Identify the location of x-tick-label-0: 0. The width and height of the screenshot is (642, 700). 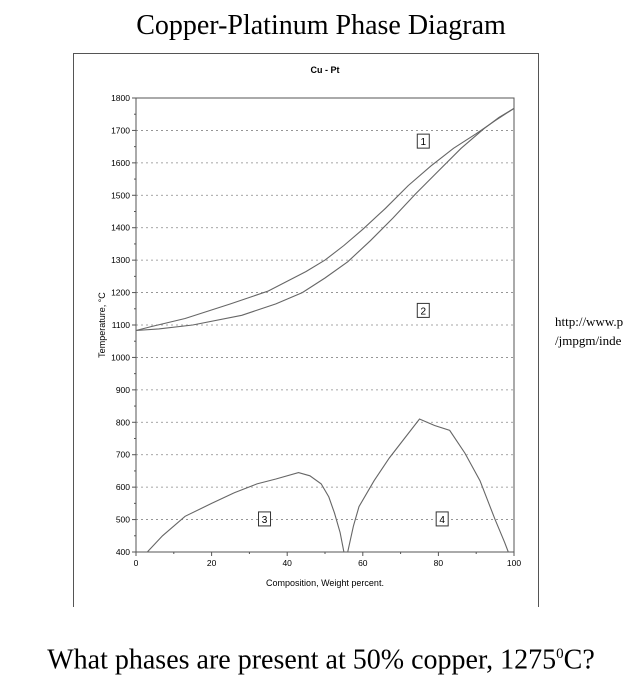
(136, 563).